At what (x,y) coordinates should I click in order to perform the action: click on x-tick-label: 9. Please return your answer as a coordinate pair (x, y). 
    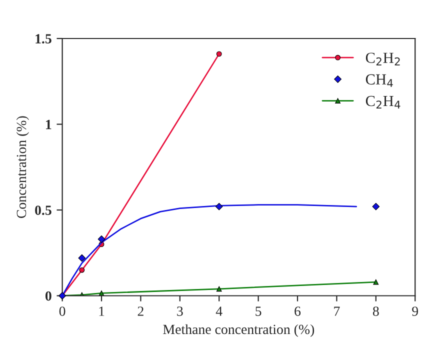
    Looking at the image, I should click on (415, 311).